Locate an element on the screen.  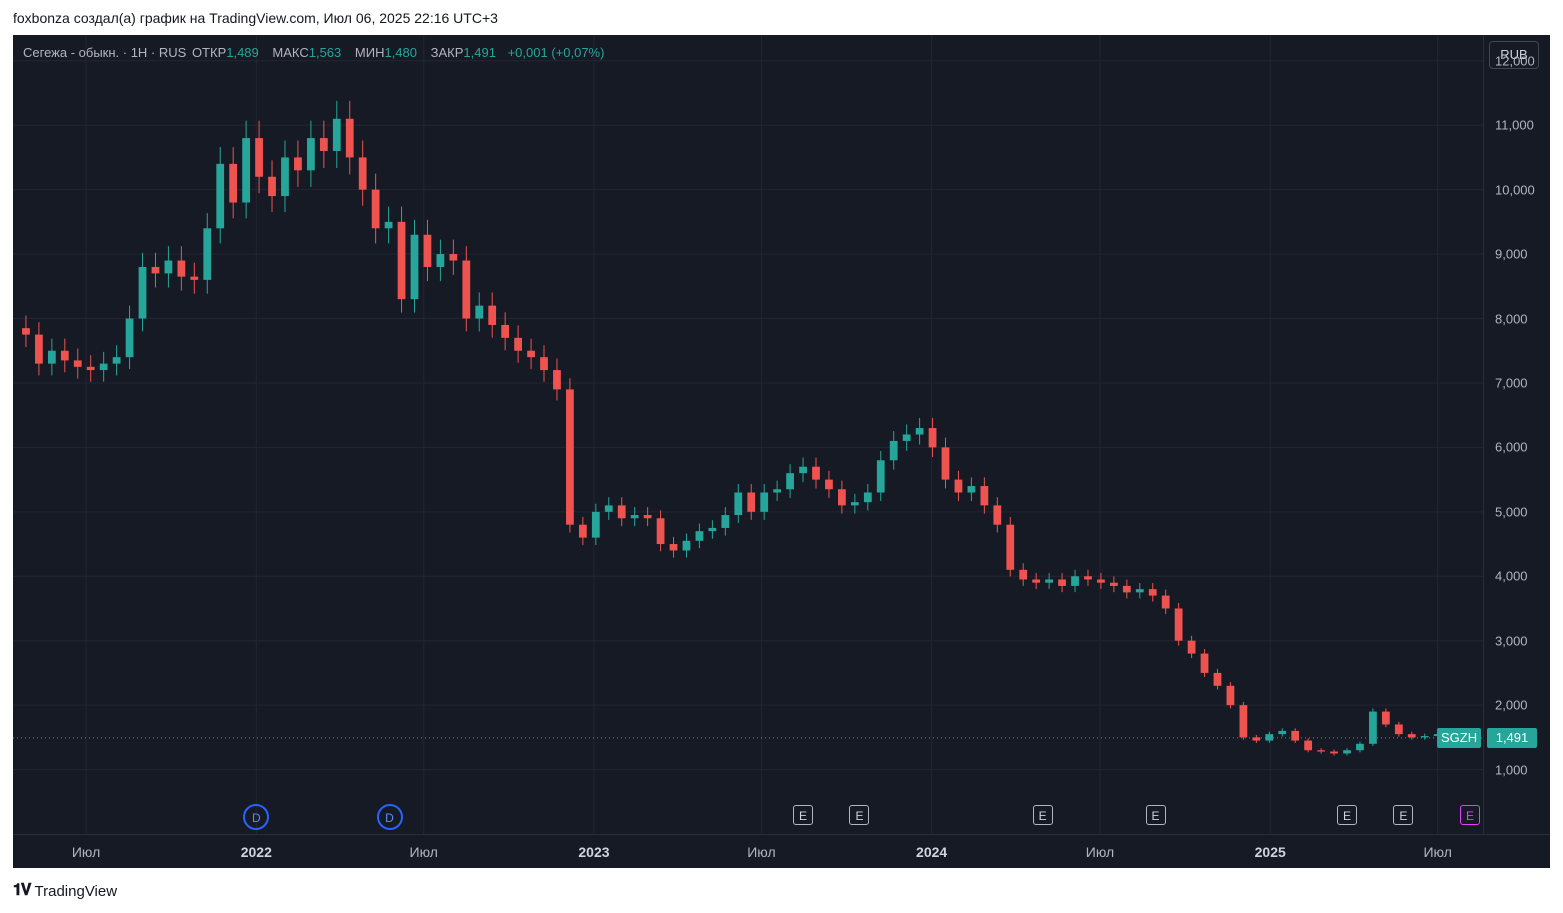
footer-logo: 𝟏𝐕 TradingView is located at coordinates (65, 891).